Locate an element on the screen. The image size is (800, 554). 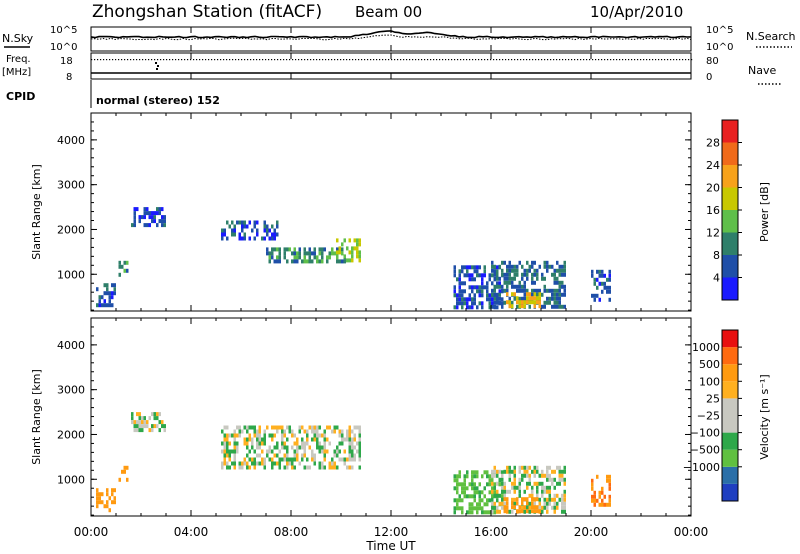
colorbar-swatch is located at coordinates (730, 339).